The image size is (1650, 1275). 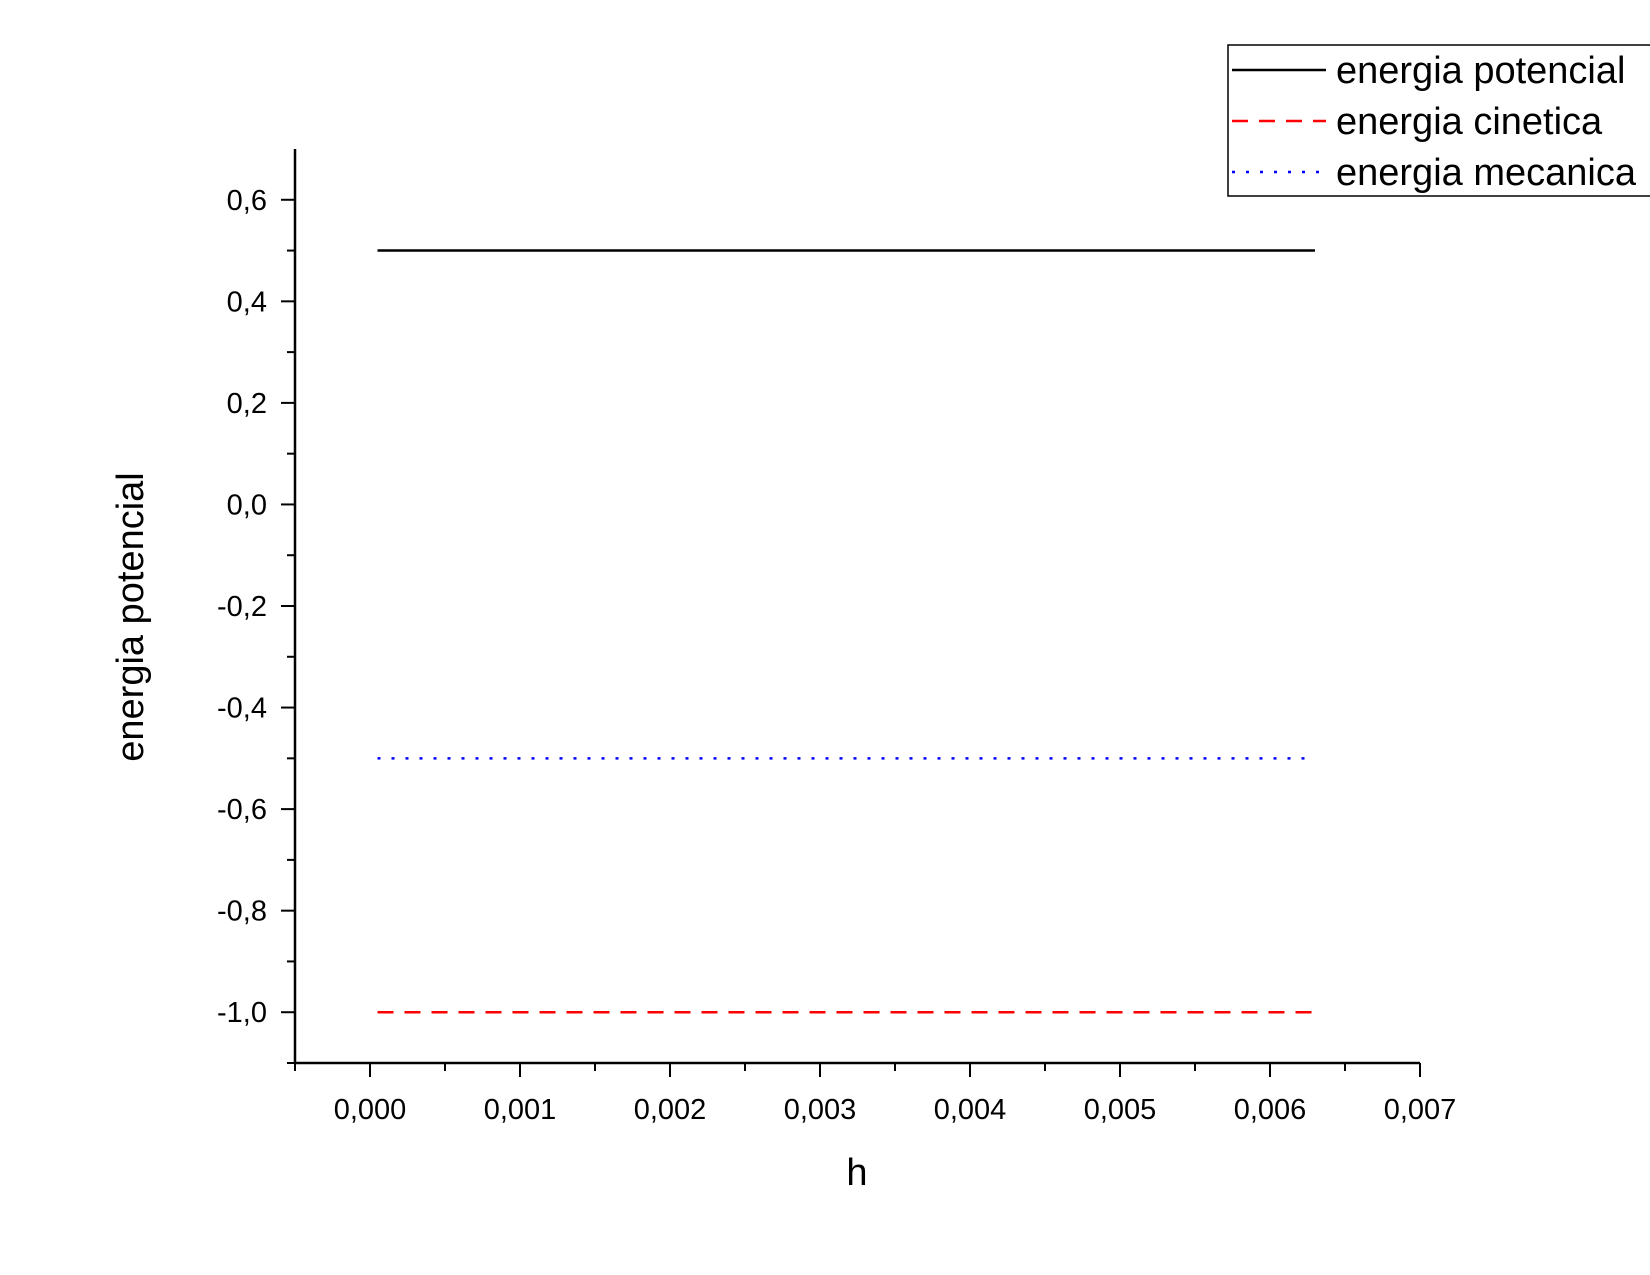 I want to click on x-tick-label: 0,001, so click(x=520, y=1110).